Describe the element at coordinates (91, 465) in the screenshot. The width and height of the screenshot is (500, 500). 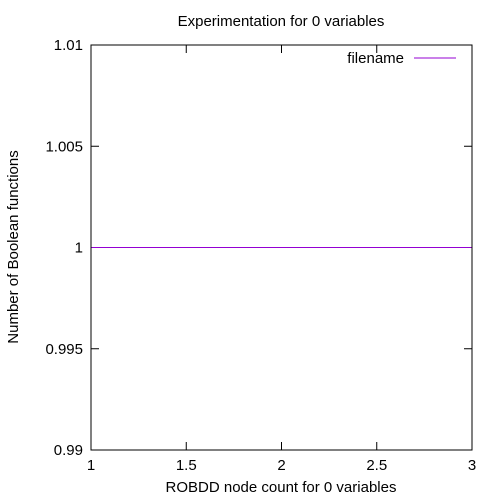
I see `x-tick-label: 1` at that location.